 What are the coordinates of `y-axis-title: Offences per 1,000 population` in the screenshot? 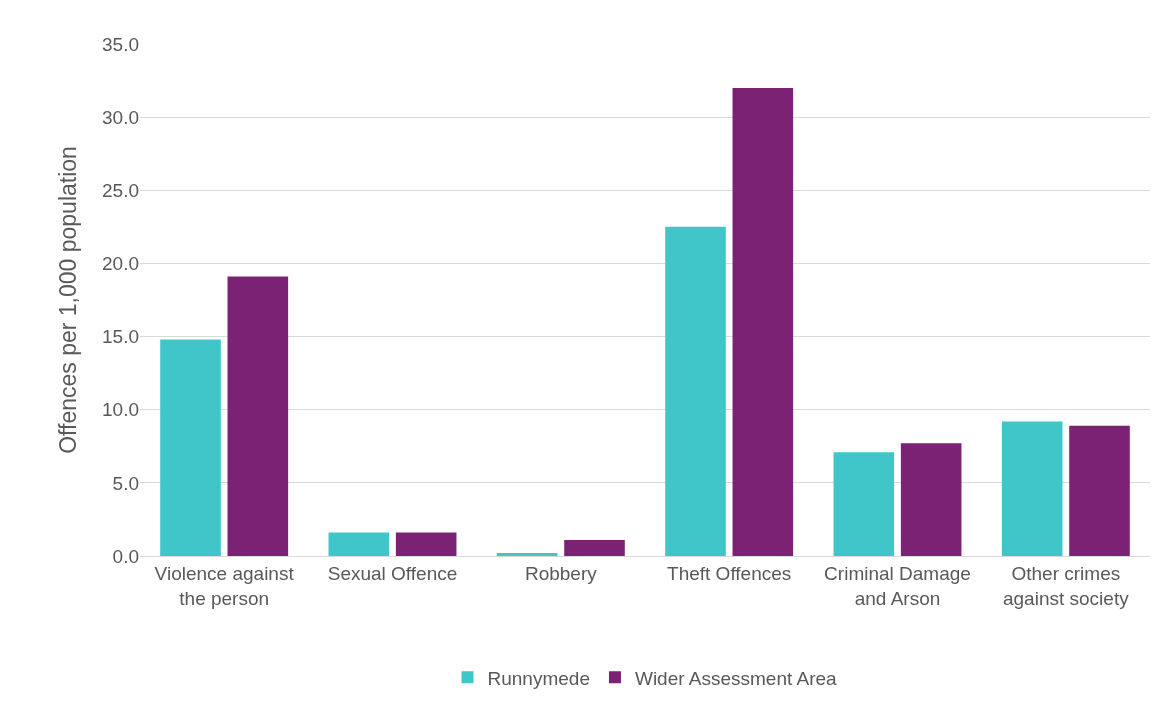 It's located at (68, 300).